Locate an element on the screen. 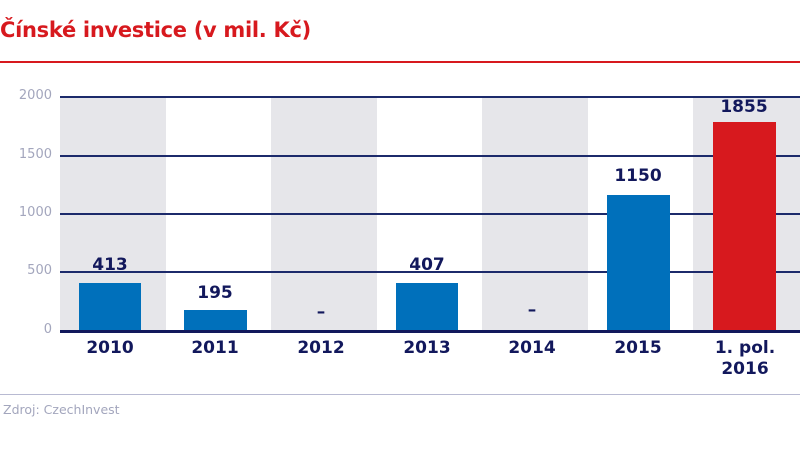 The image size is (800, 449). value-label-2015: 1150 is located at coordinates (638, 176).